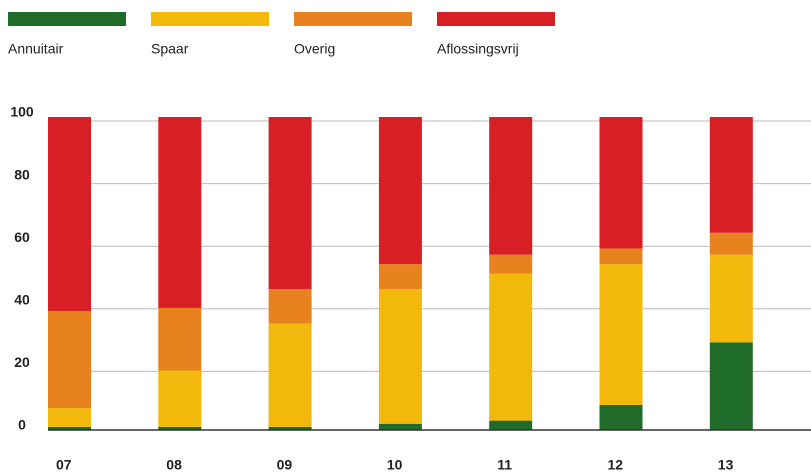 This screenshot has width=811, height=476. What do you see at coordinates (395, 465) in the screenshot?
I see `x-tick-label: 10` at bounding box center [395, 465].